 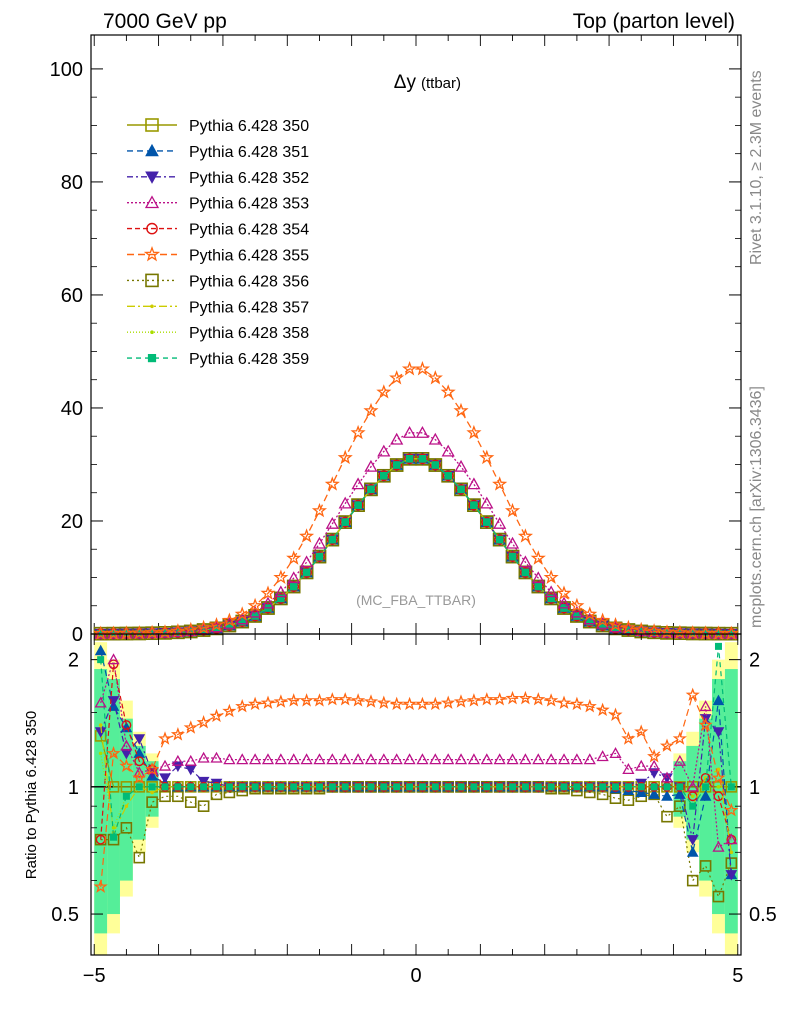 What do you see at coordinates (754, 661) in the screenshot?
I see `ratio-y-tick-label-right: 2` at bounding box center [754, 661].